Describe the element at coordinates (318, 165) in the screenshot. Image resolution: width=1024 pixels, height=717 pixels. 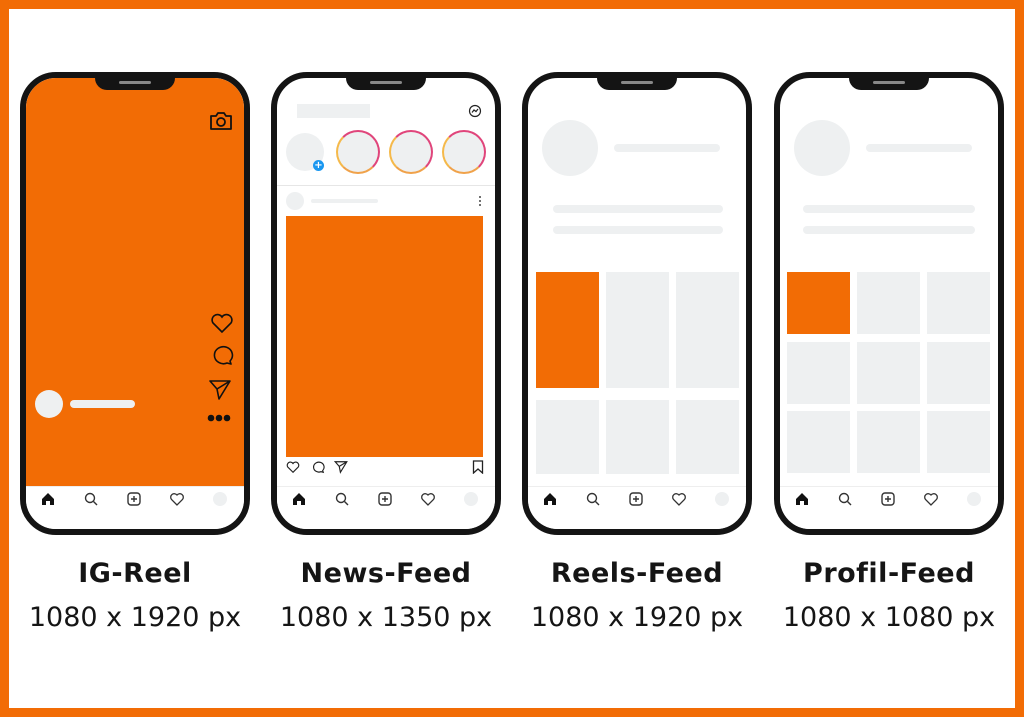
I see `add-story-icon: +` at that location.